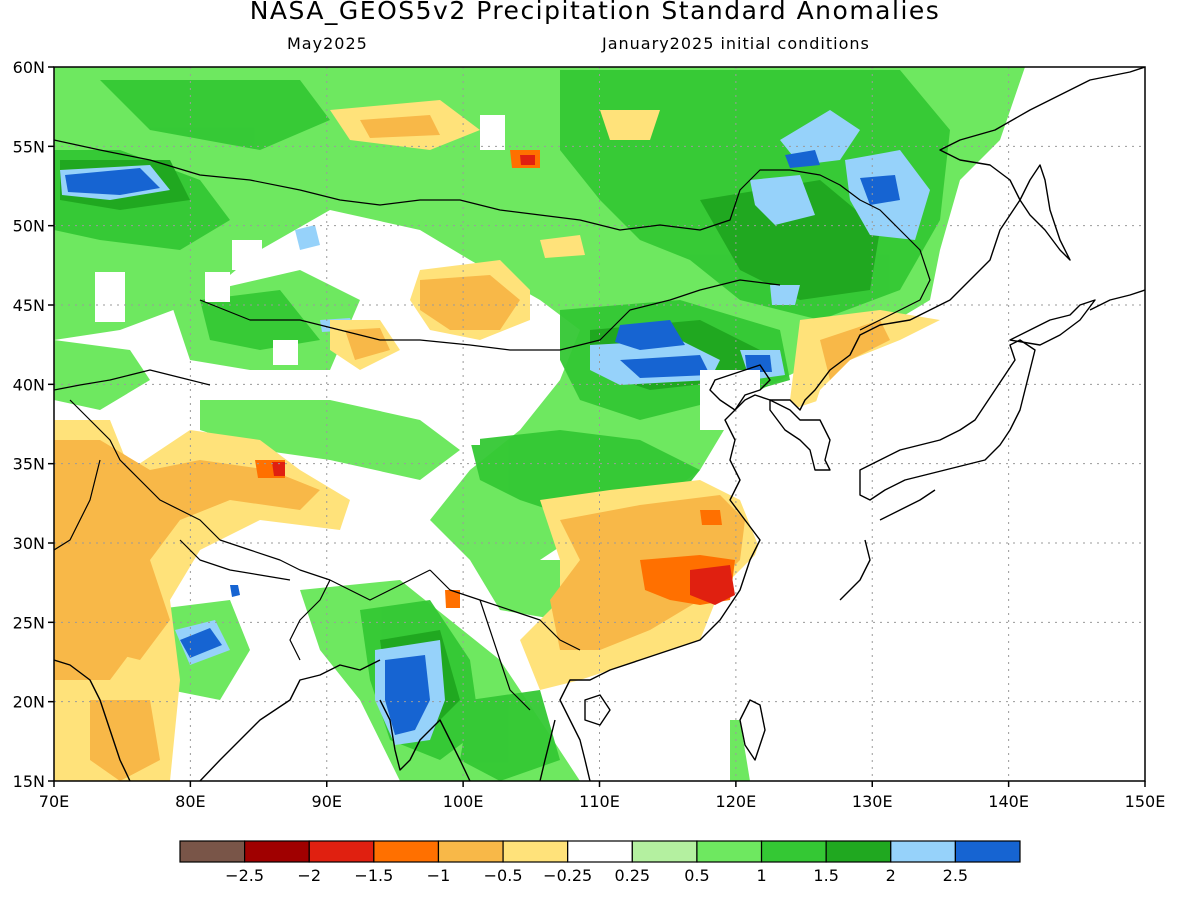 The width and height of the screenshot is (1200, 900). I want to click on colorbar-label: −1, so click(439, 875).